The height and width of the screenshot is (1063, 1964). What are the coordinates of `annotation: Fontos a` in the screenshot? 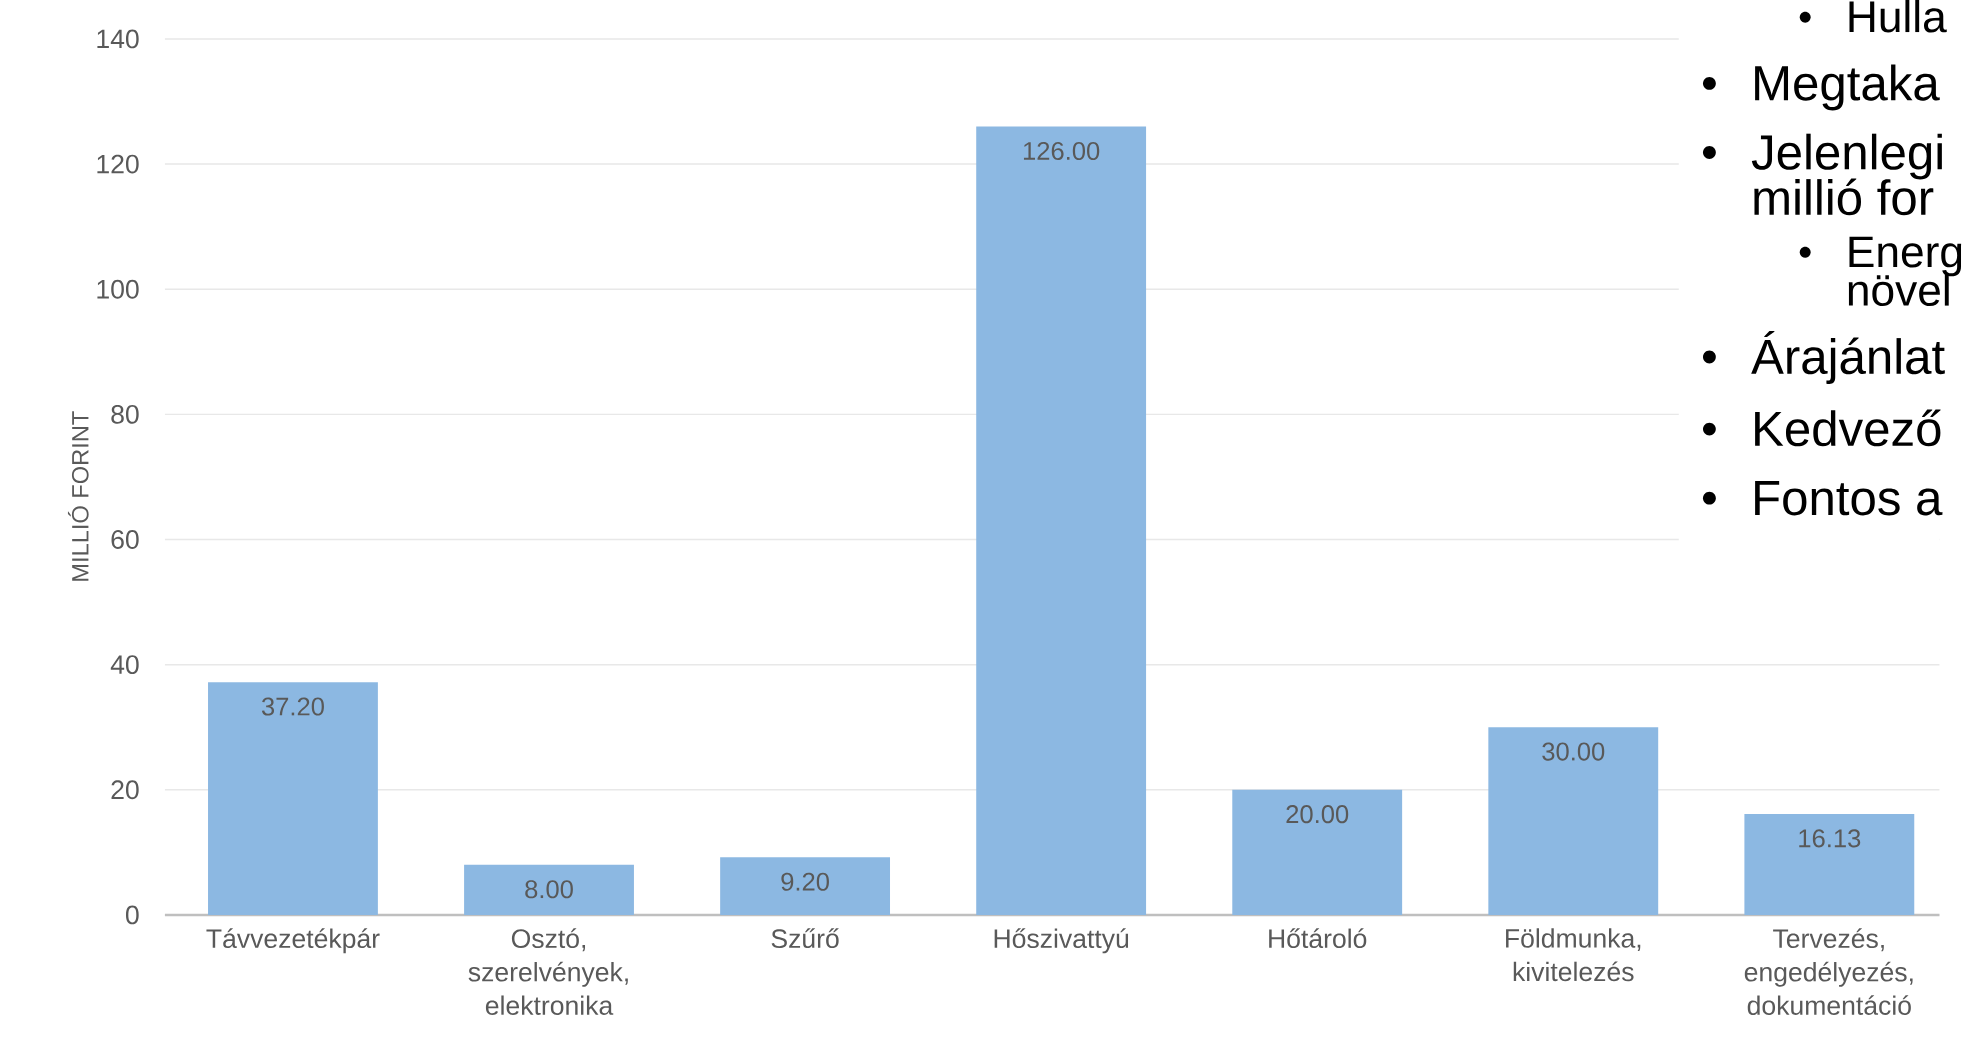 It's located at (1849, 498).